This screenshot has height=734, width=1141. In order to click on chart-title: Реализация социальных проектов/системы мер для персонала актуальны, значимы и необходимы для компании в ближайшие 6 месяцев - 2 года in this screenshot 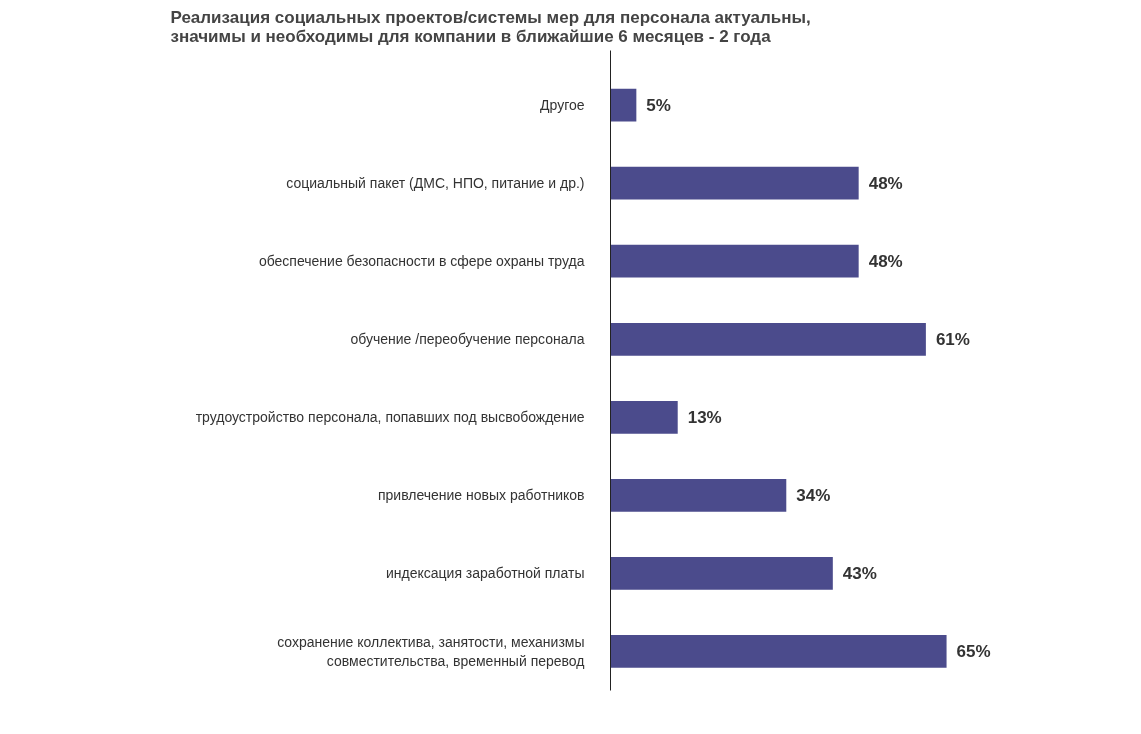, I will do `click(490, 26)`.